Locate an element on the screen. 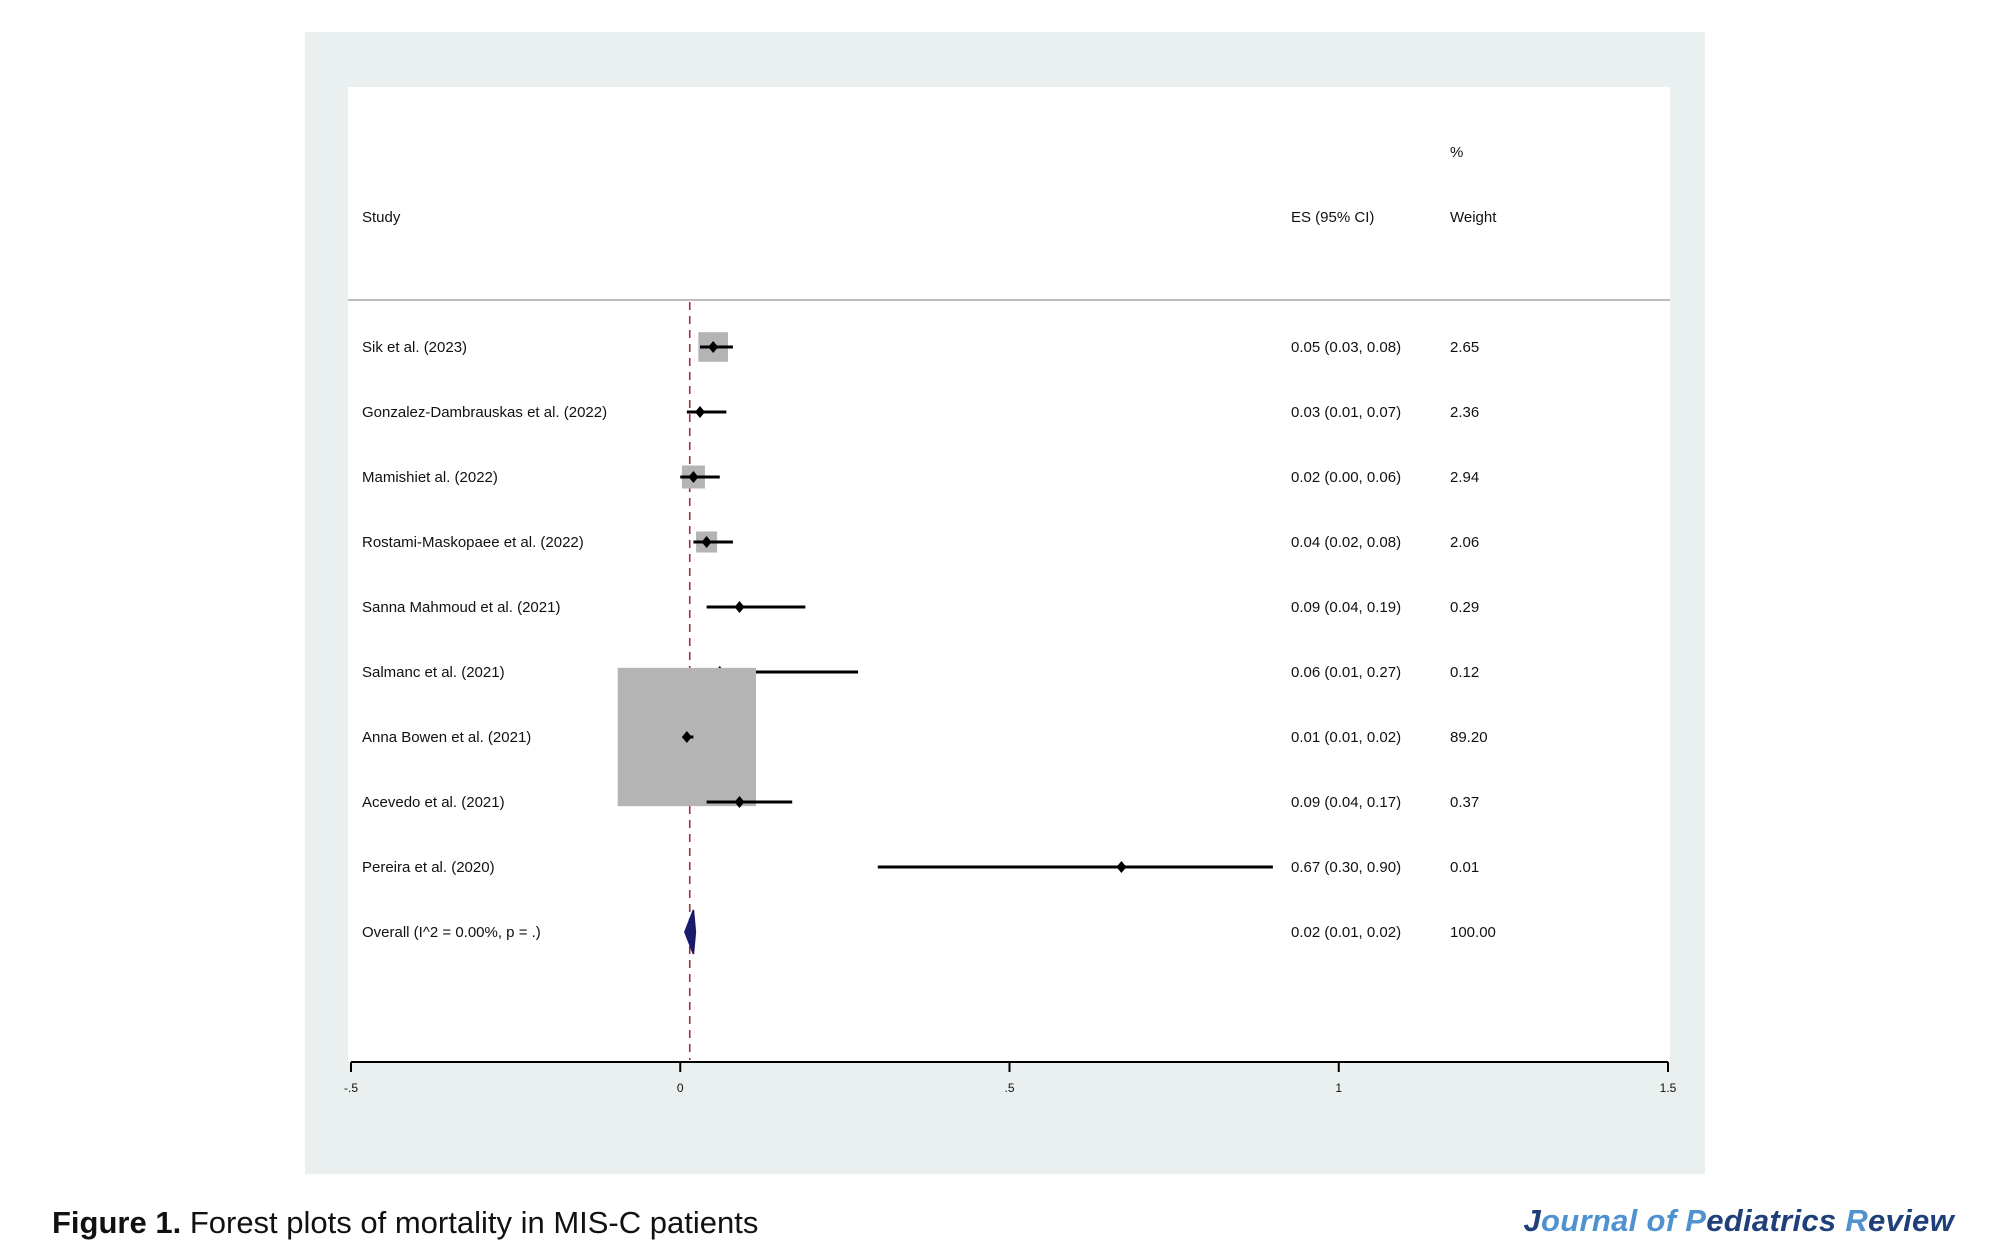 The height and width of the screenshot is (1259, 2000). overall-label: Overall (I^2 = 0.00%, p = .) is located at coordinates (451, 932).